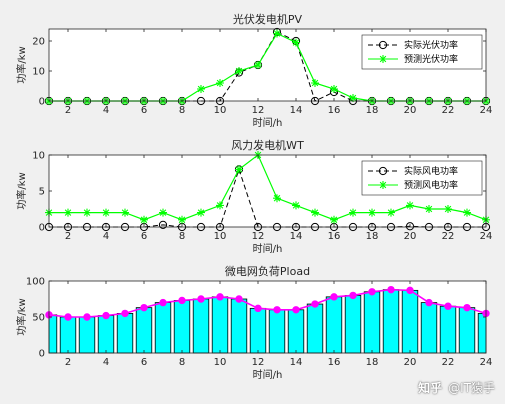 The height and width of the screenshot is (404, 505). I want to click on watermark: 知乎 @IT猿手, so click(456, 387).